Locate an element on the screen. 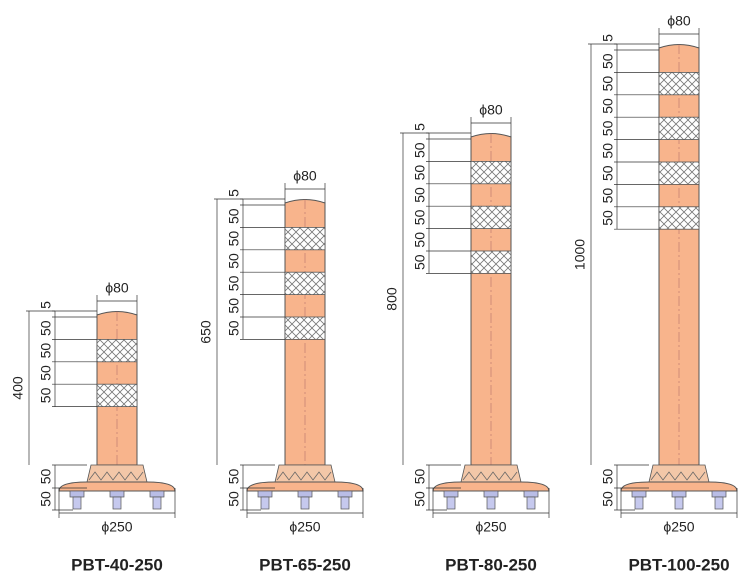 The image size is (752, 577). height-label: 400 is located at coordinates (18, 388).